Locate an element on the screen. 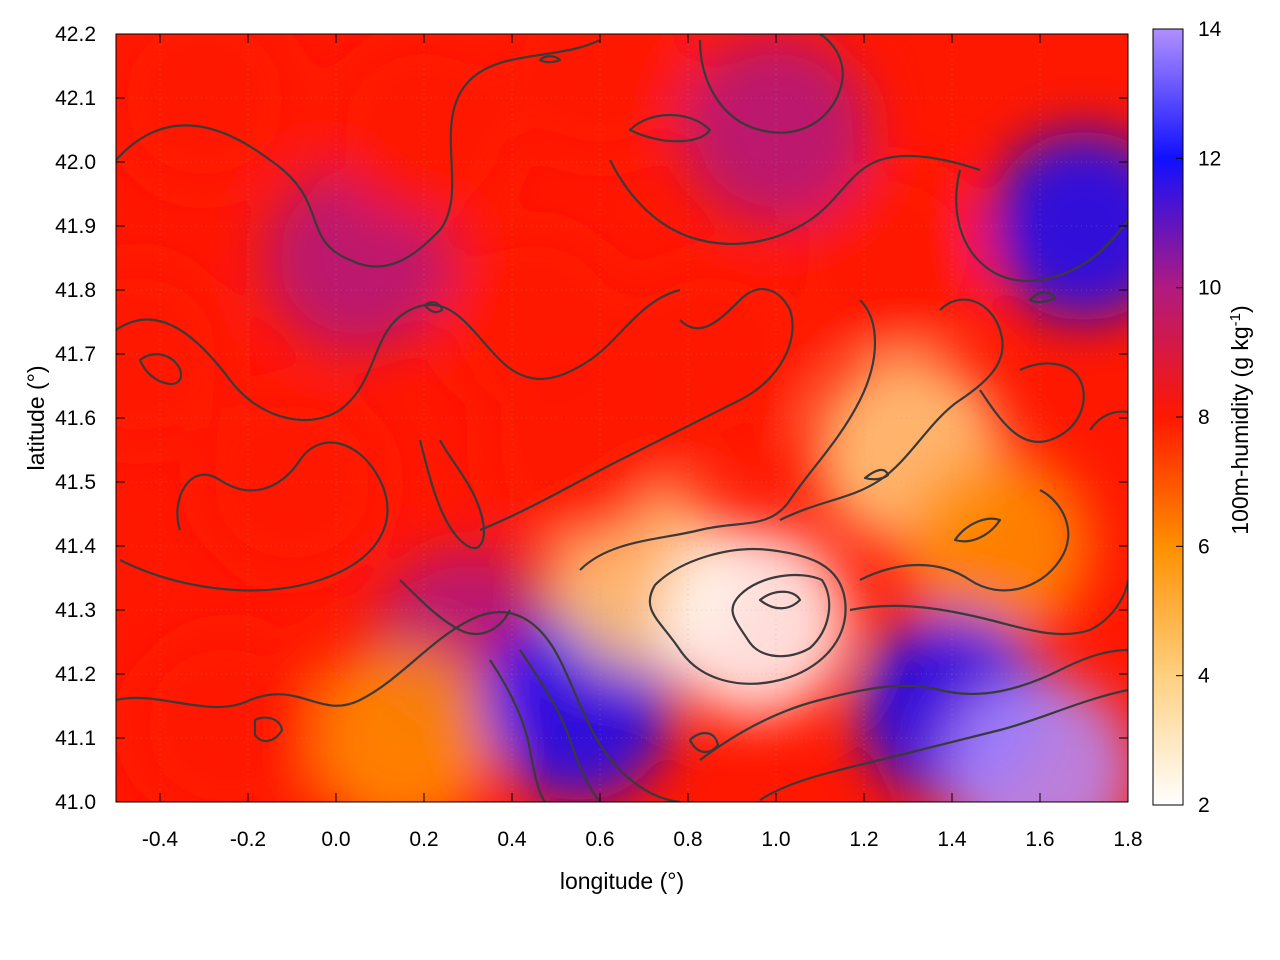  y-tick-label: 41.3 is located at coordinates (75, 610).